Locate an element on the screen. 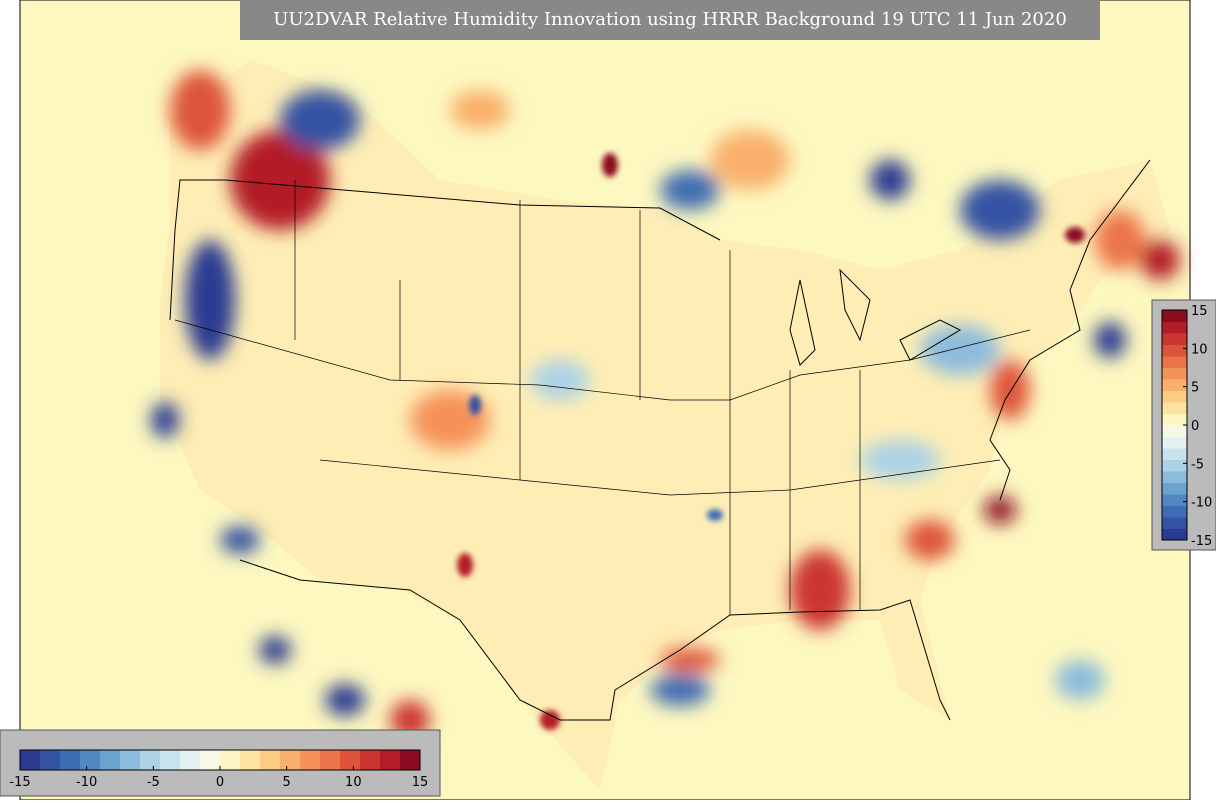 This screenshot has width=1216, height=804. coastline is located at coordinates (1070, 330).